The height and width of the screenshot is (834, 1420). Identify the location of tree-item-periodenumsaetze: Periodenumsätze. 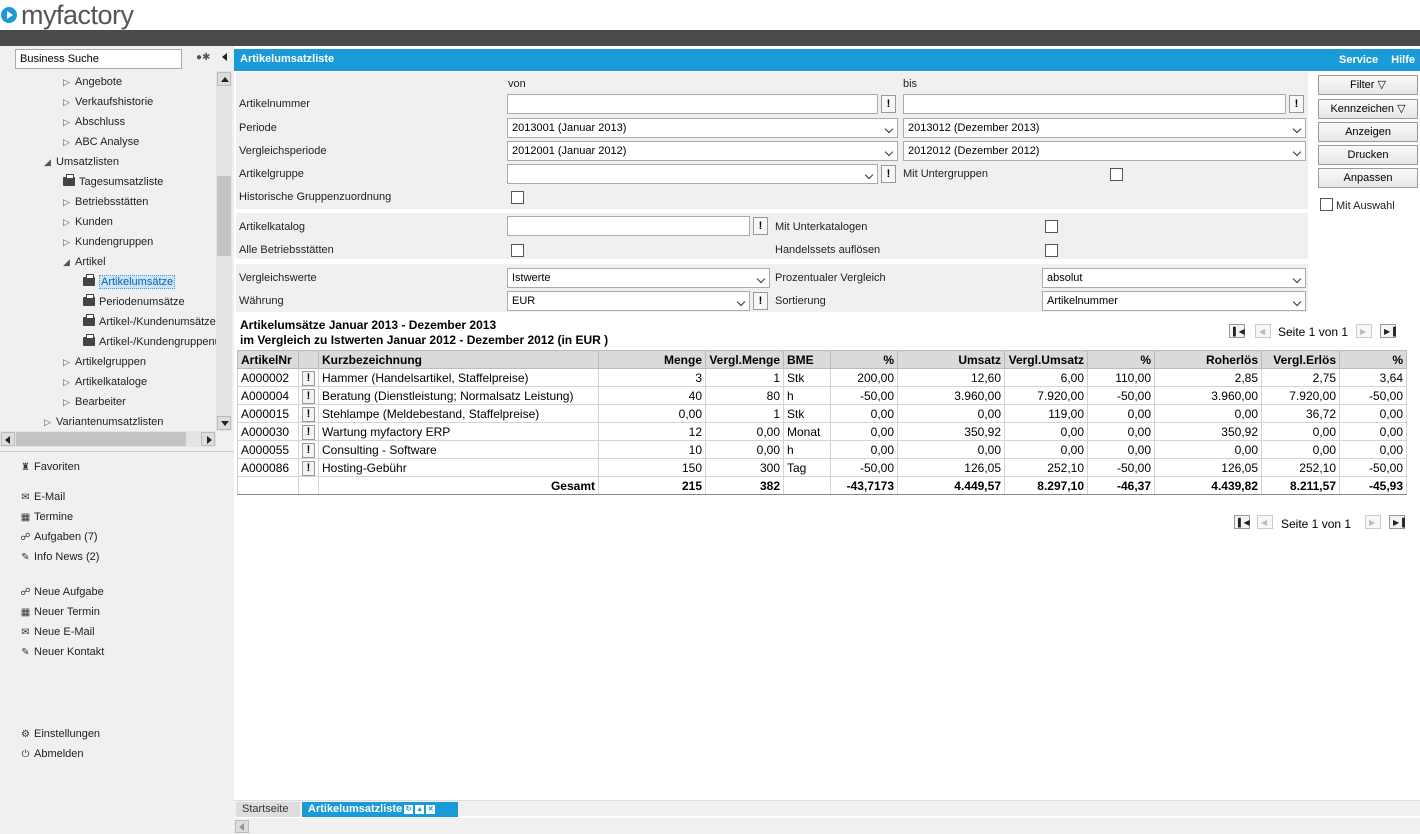
(134, 302).